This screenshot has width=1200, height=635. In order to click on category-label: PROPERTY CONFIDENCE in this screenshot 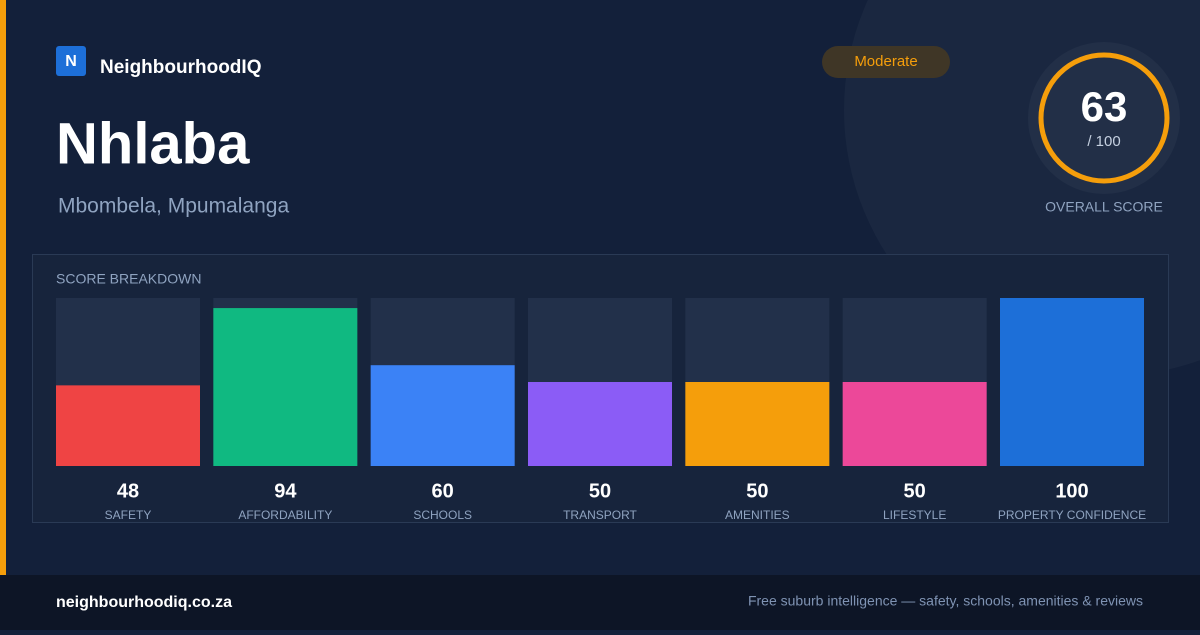, I will do `click(1072, 515)`.